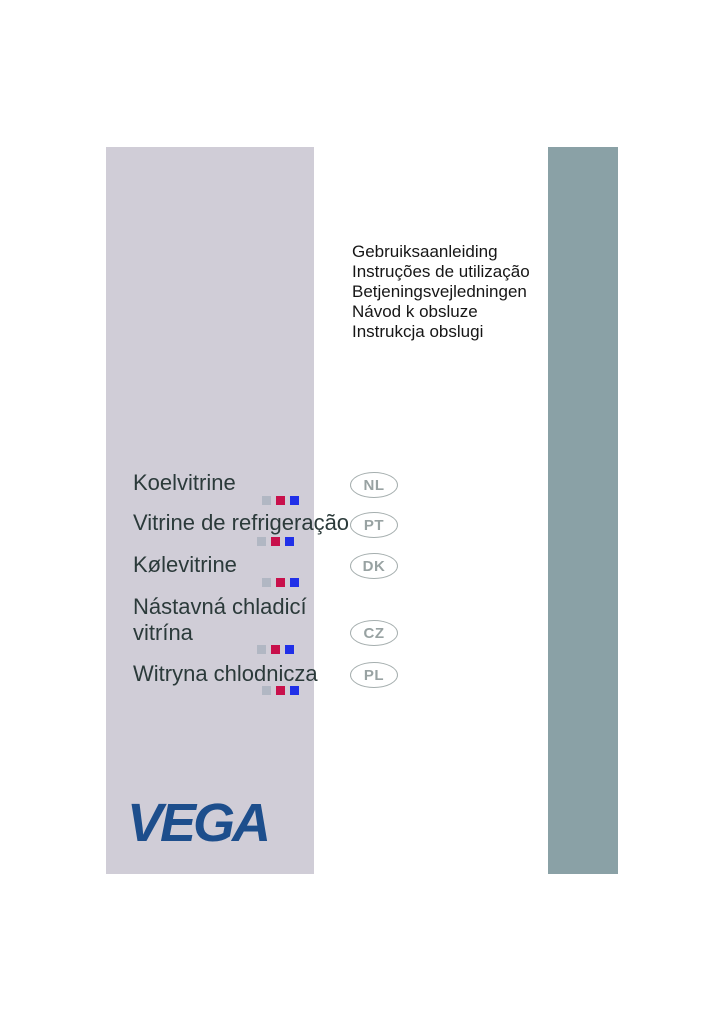 The height and width of the screenshot is (1024, 724). Describe the element at coordinates (374, 633) in the screenshot. I see `lang-badge-cz: CZ` at that location.